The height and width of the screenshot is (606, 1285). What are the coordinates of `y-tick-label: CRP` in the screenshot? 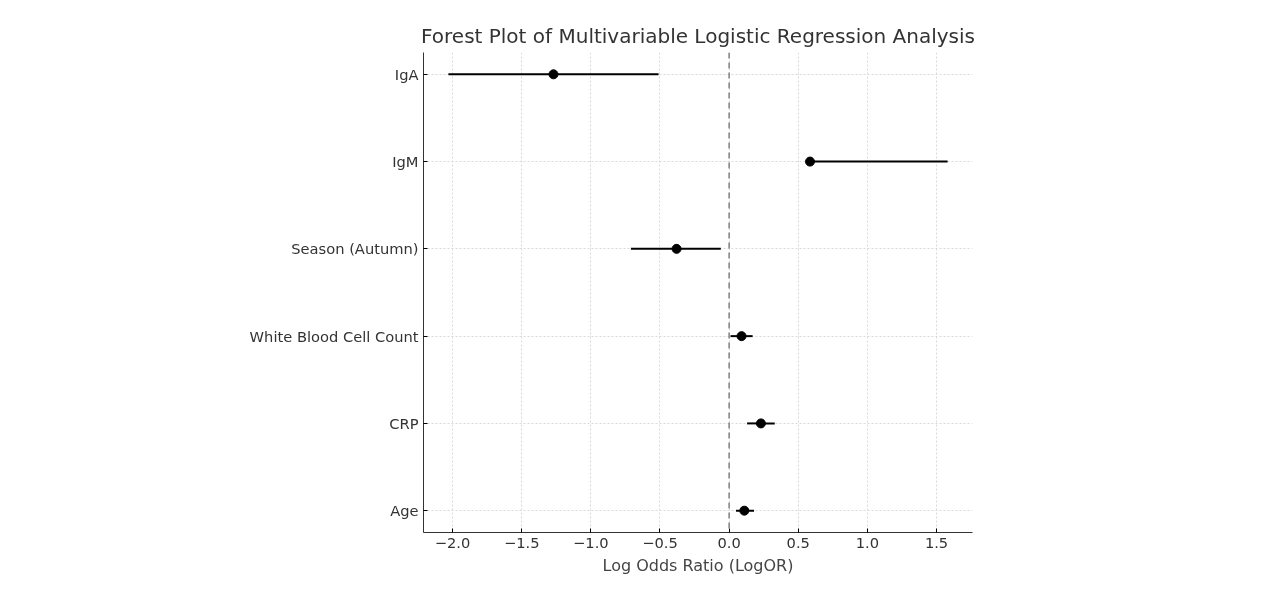 It's located at (404, 423).